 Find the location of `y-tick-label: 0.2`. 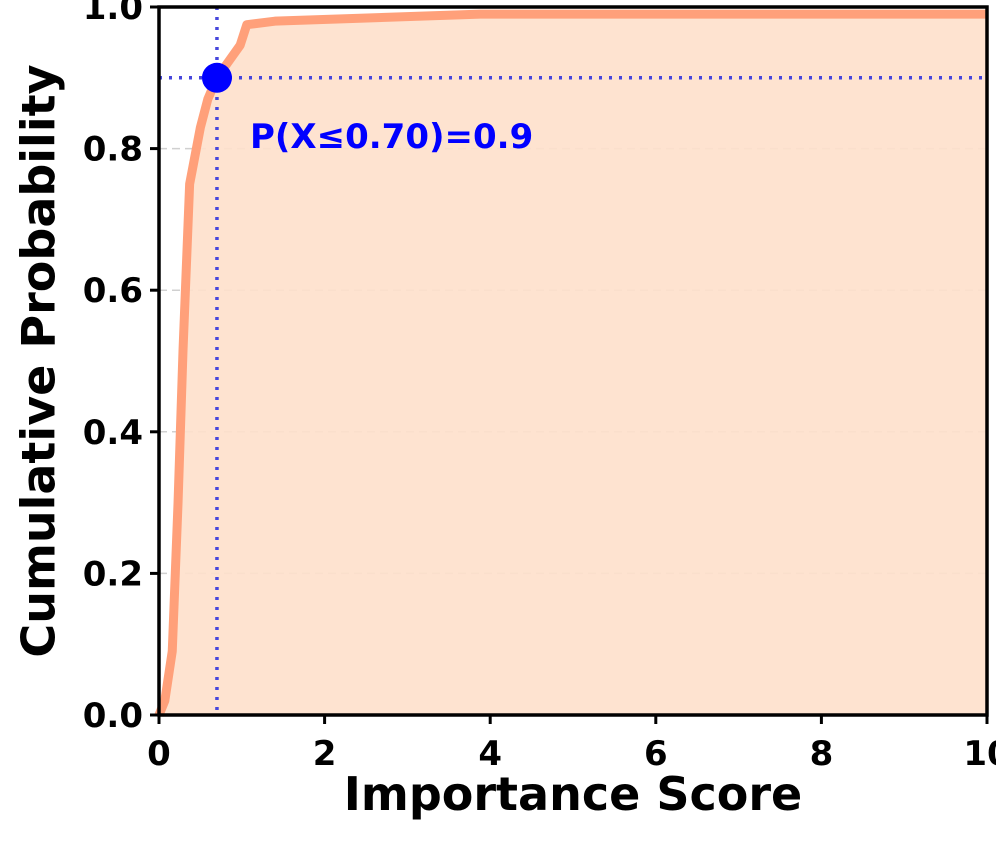

y-tick-label: 0.2 is located at coordinates (113, 574).